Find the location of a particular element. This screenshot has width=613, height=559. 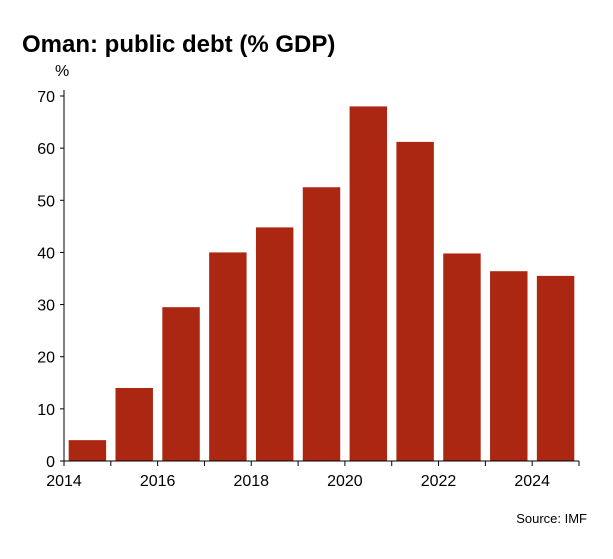

y-tick-label: 20 is located at coordinates (46, 358).